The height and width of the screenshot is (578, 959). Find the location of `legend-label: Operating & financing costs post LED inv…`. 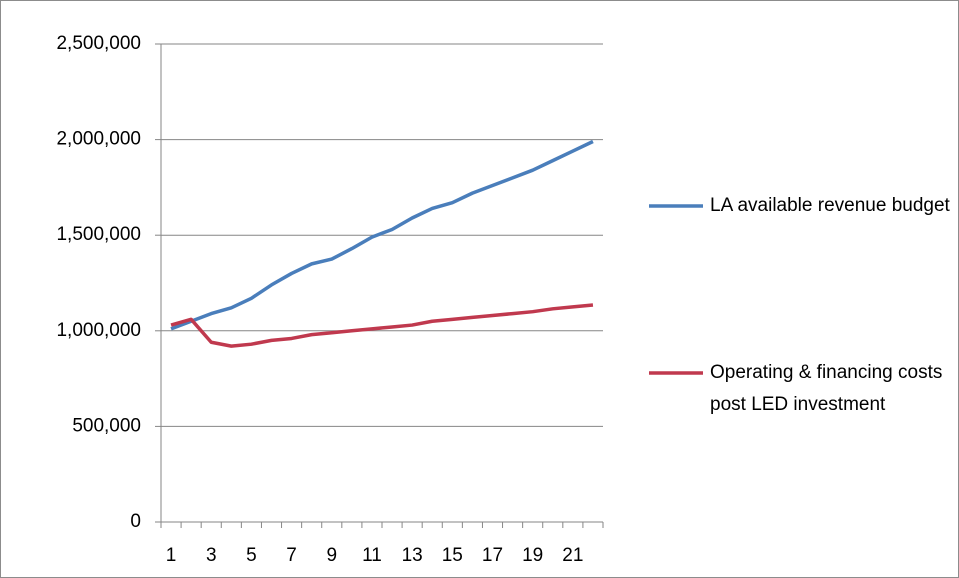

legend-label: Operating & financing costs post LED inv… is located at coordinates (826, 388).